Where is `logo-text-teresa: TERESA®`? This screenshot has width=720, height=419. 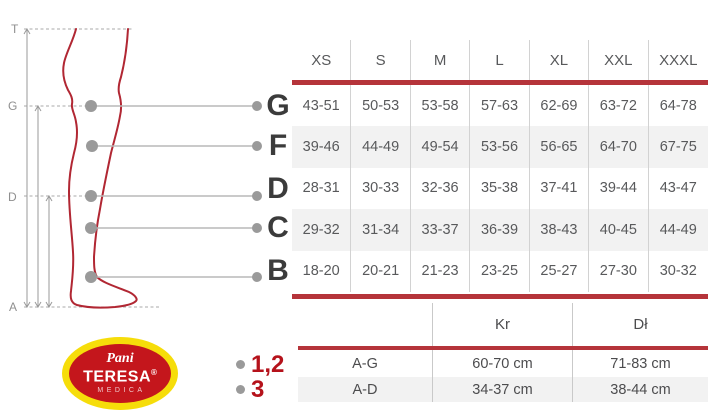 logo-text-teresa: TERESA® is located at coordinates (120, 375).